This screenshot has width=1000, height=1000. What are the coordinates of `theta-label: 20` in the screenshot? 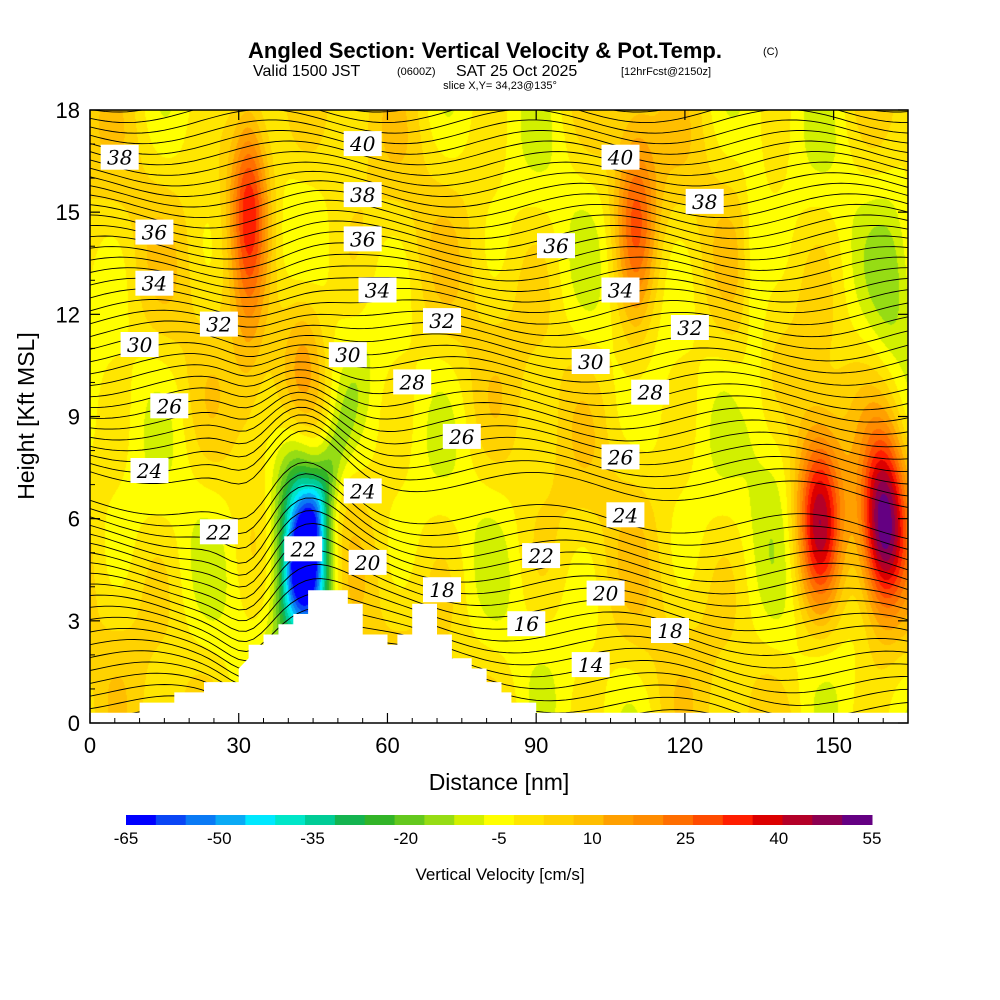 It's located at (605, 593).